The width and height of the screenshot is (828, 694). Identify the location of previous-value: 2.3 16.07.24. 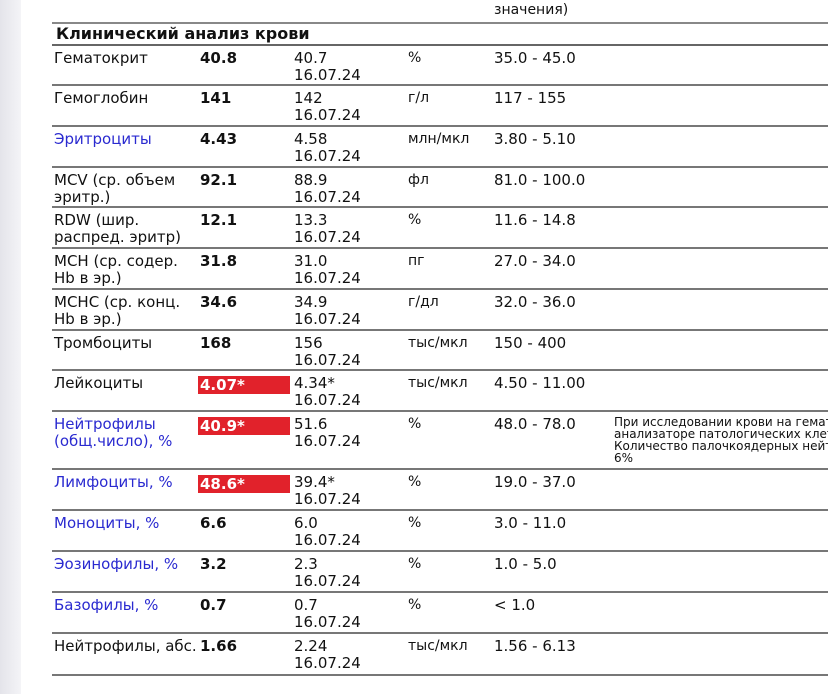
(327, 573).